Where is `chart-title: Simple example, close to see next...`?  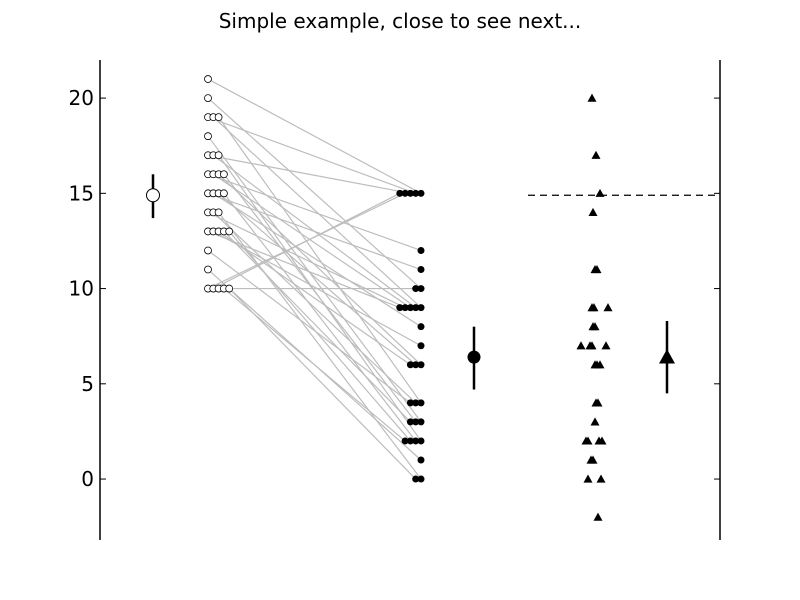
chart-title: Simple example, close to see next... is located at coordinates (400, 21).